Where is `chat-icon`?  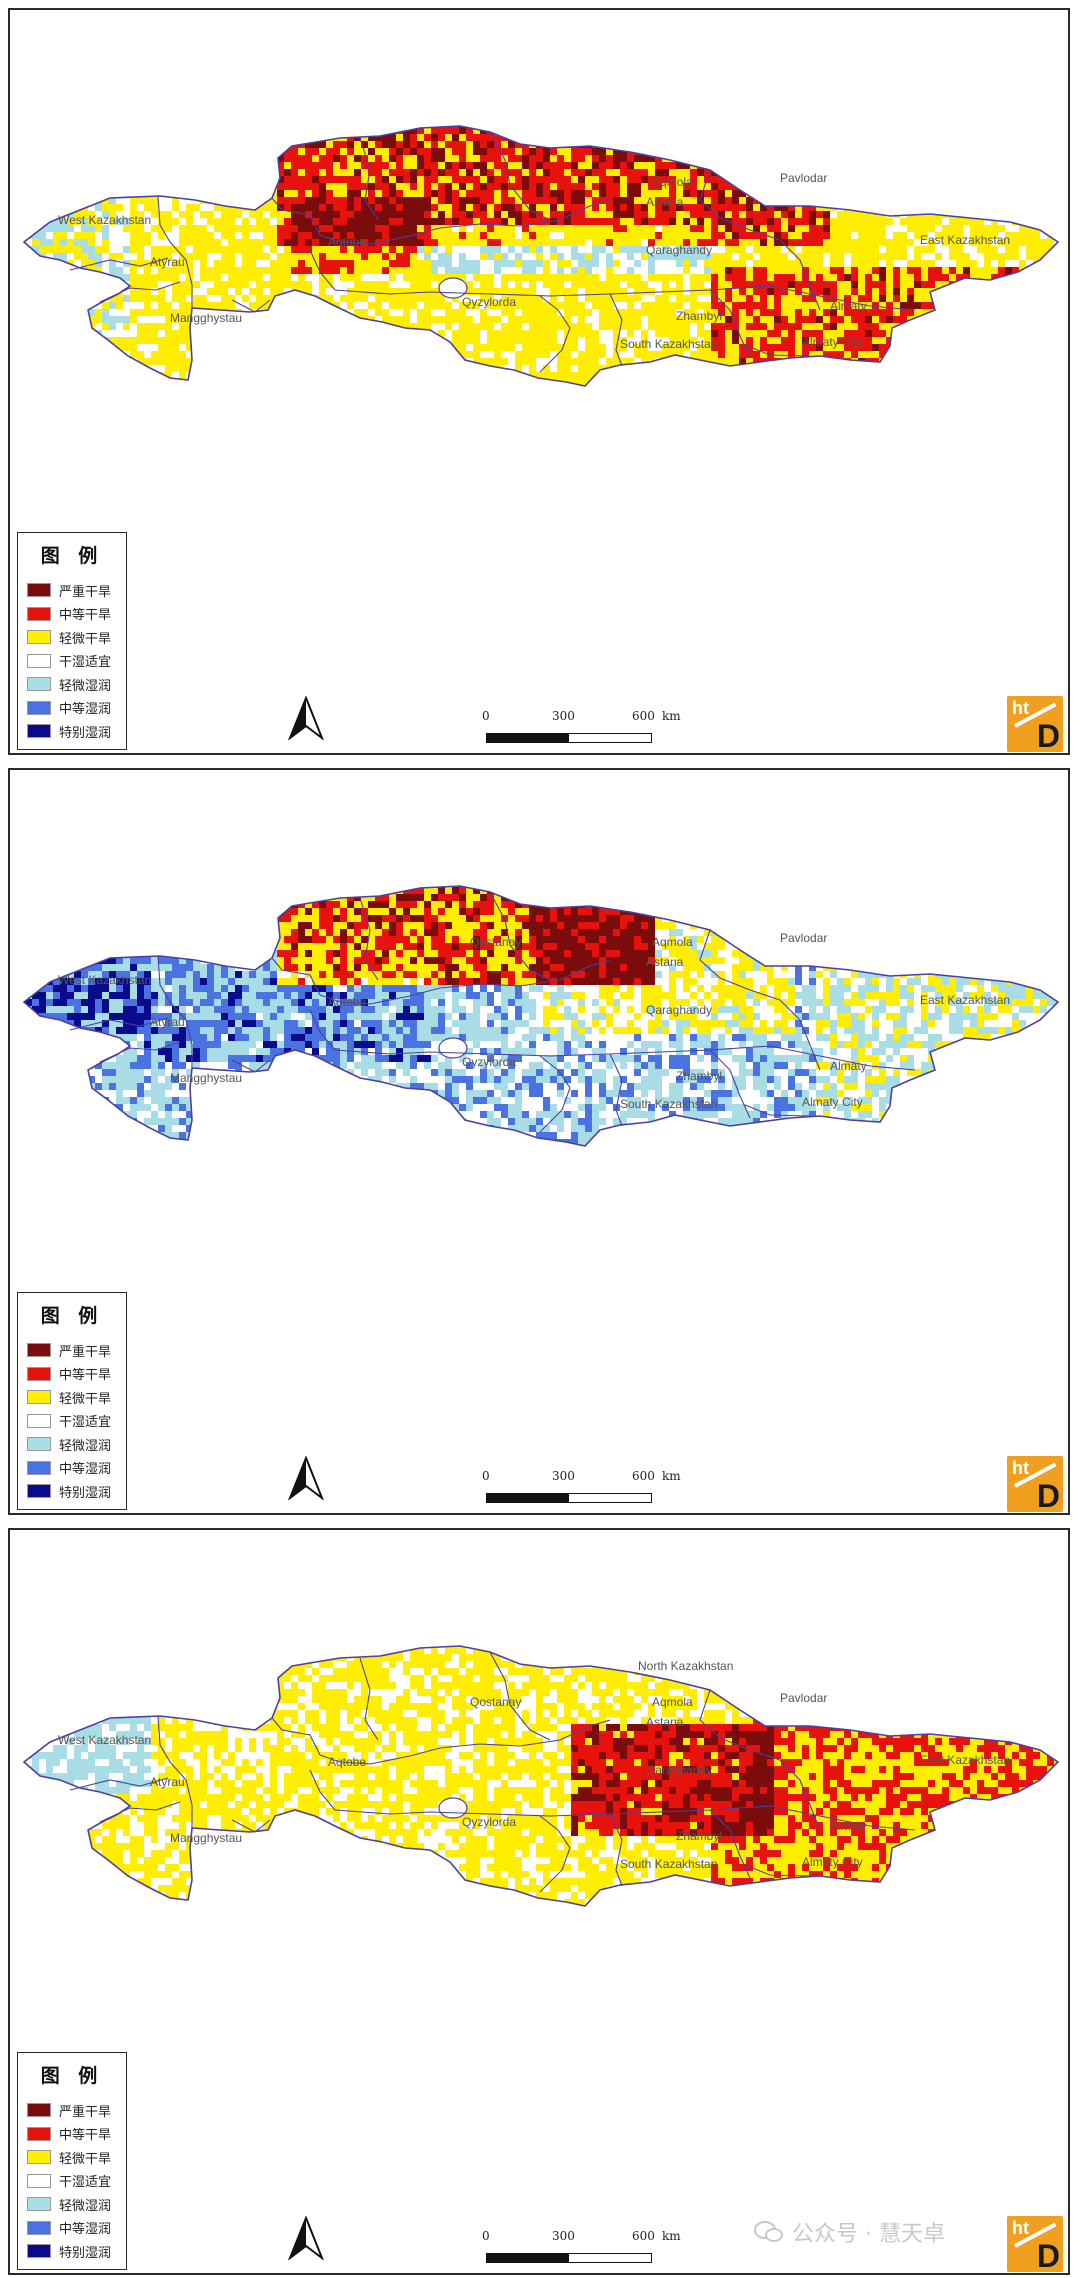
chat-icon is located at coordinates (768, 2231).